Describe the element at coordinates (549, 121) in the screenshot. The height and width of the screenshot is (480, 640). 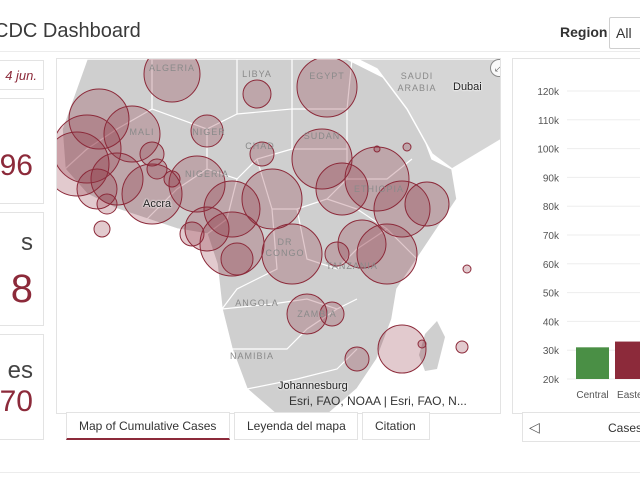
I see `y-tick-label: 110k` at that location.